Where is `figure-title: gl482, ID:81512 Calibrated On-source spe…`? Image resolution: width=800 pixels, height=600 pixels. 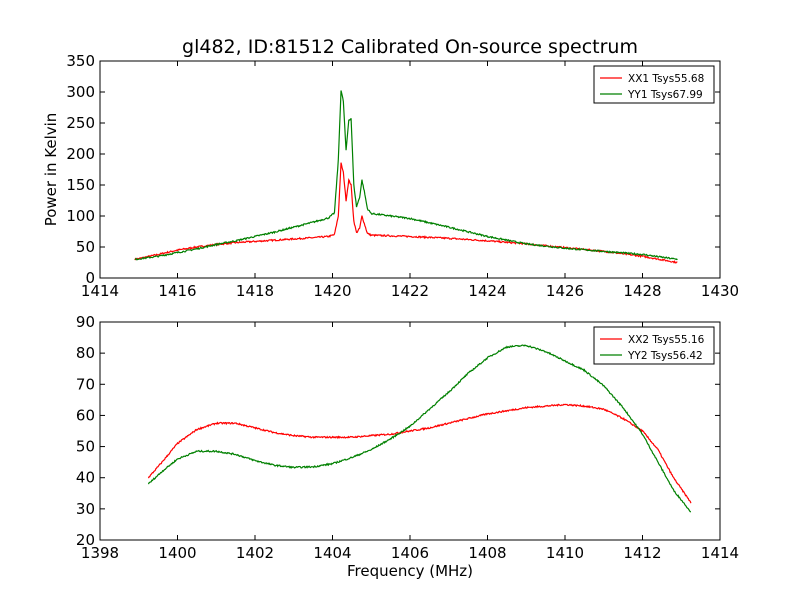 figure-title: gl482, ID:81512 Calibrated On-source spe… is located at coordinates (410, 47).